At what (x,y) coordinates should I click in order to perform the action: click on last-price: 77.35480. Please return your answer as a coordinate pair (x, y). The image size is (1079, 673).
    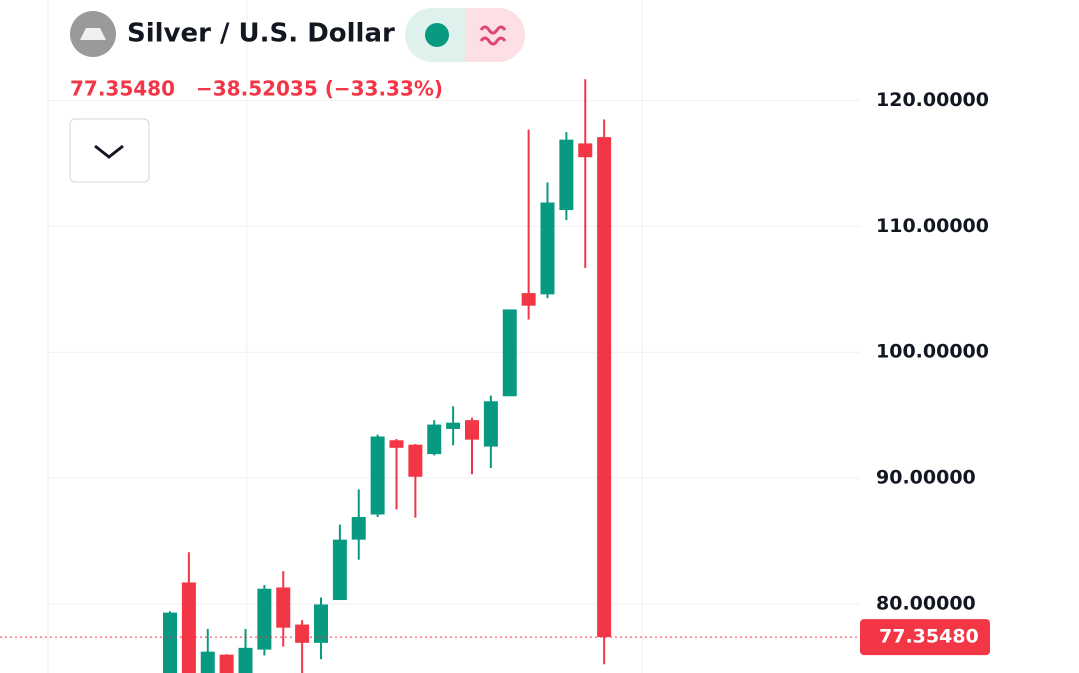
    Looking at the image, I should click on (122, 89).